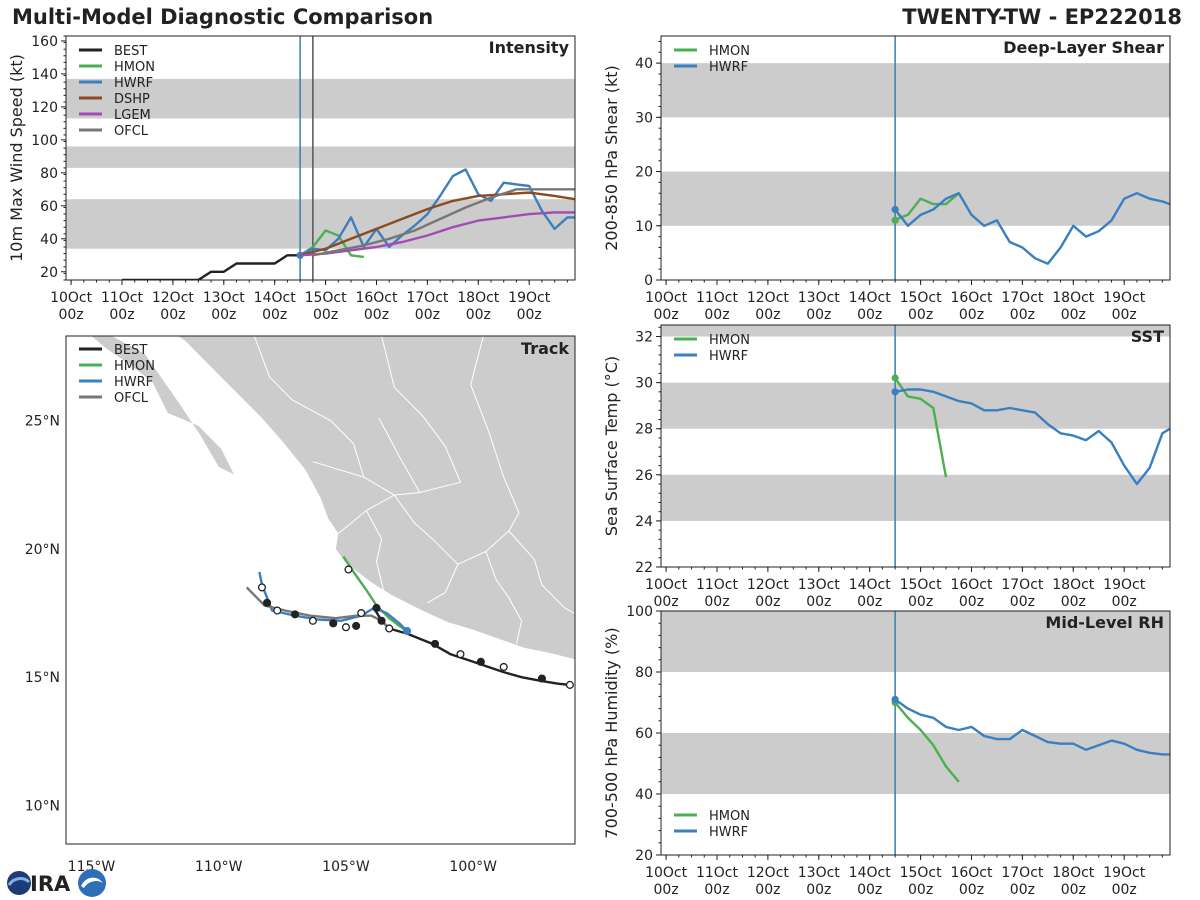 The height and width of the screenshot is (900, 1200). I want to click on intensity-ytick-label: 20, so click(49, 273).